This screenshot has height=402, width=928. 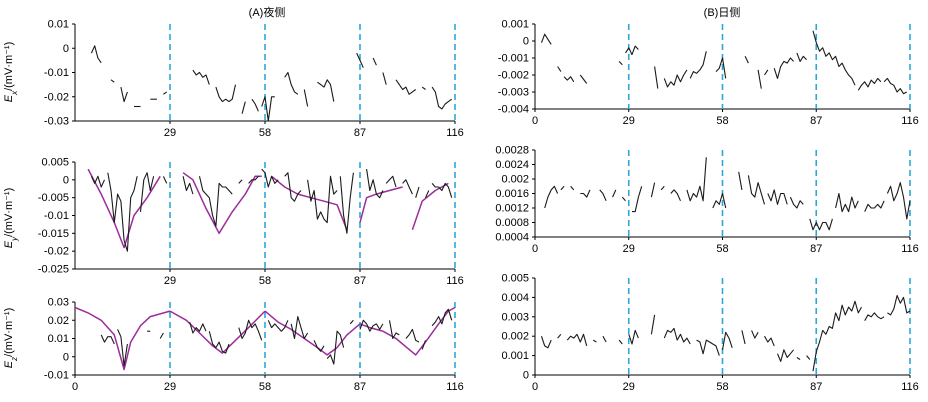 I want to click on y-tick-label: -0.03, so click(x=56, y=122).